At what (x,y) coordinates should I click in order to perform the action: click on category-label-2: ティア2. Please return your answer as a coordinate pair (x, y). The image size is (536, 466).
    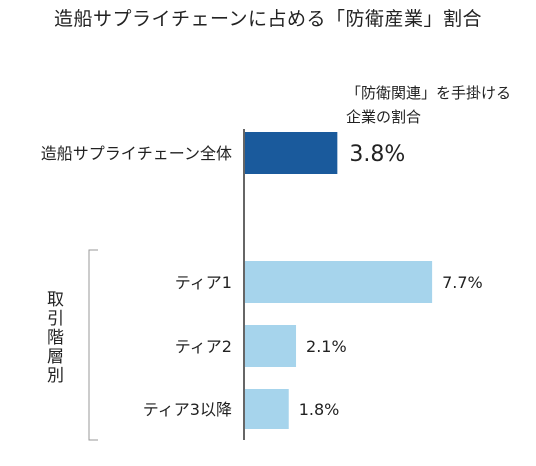
    Looking at the image, I should click on (203, 346).